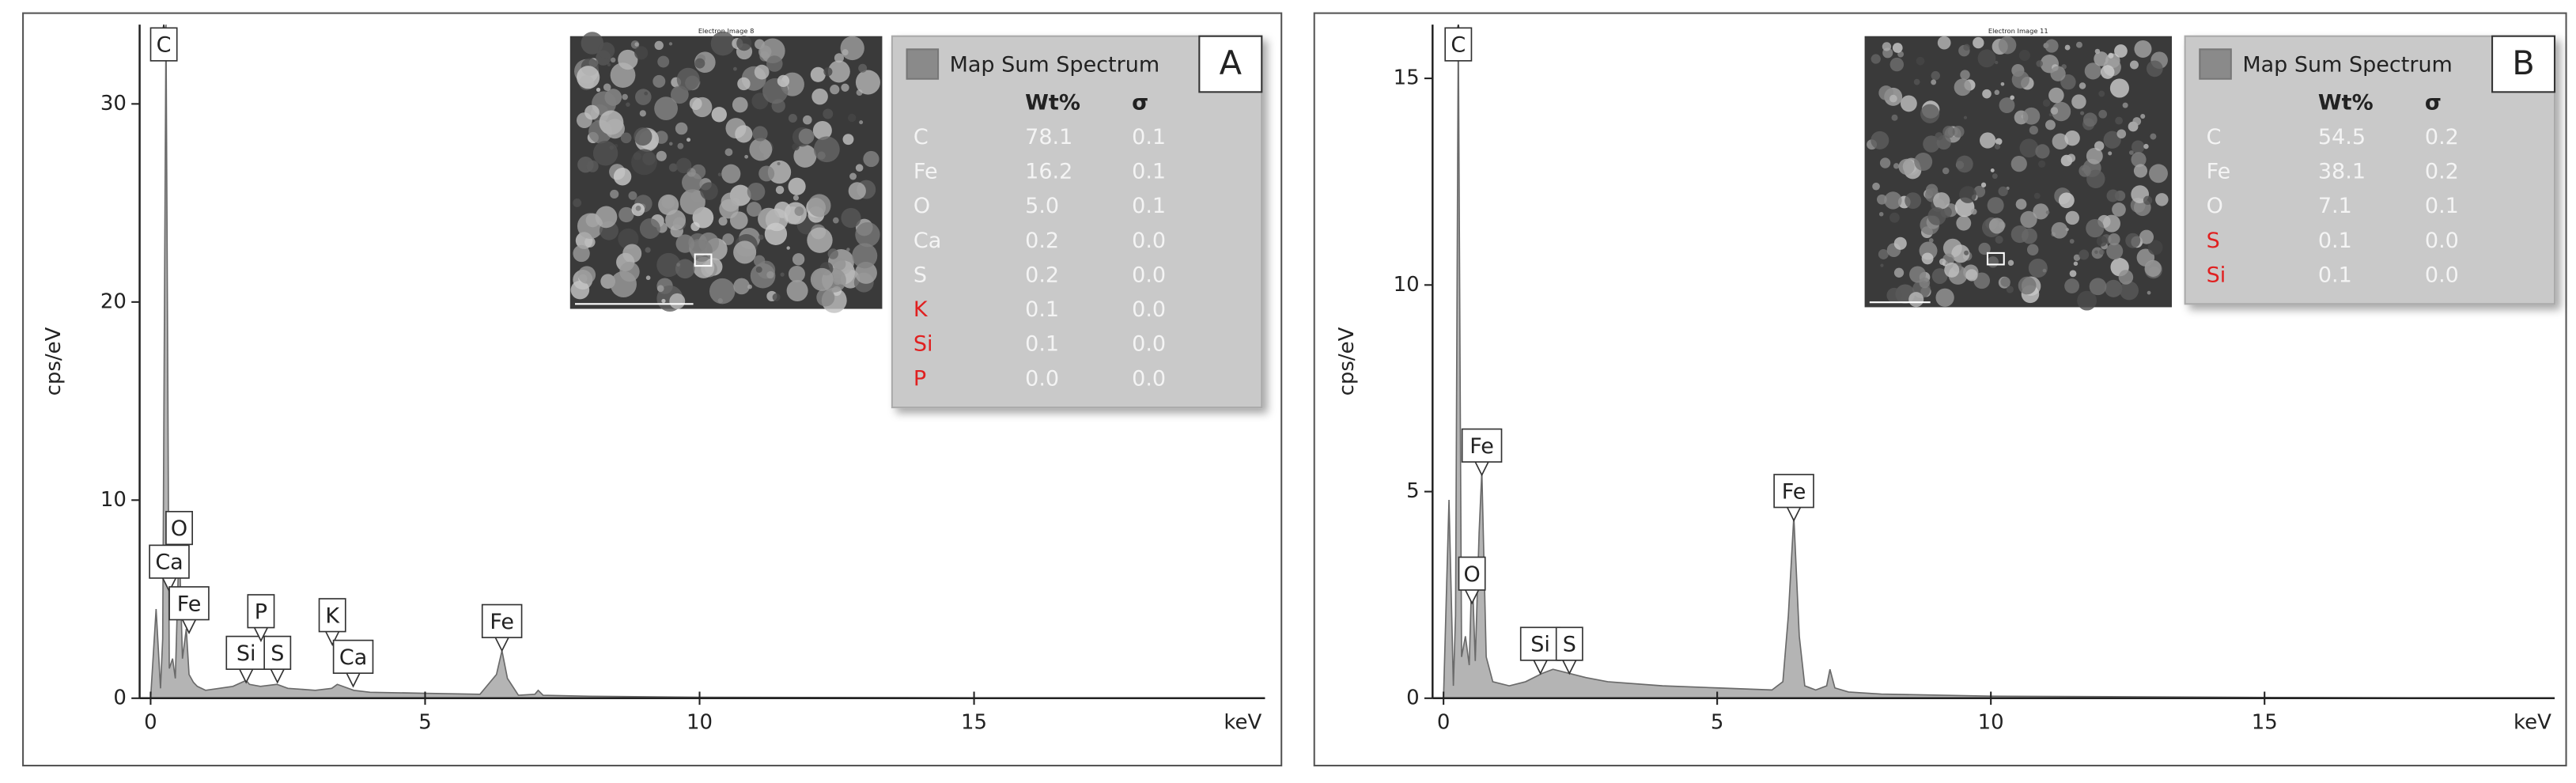  What do you see at coordinates (1407, 78) in the screenshot?
I see `y-tick-label: 15` at bounding box center [1407, 78].